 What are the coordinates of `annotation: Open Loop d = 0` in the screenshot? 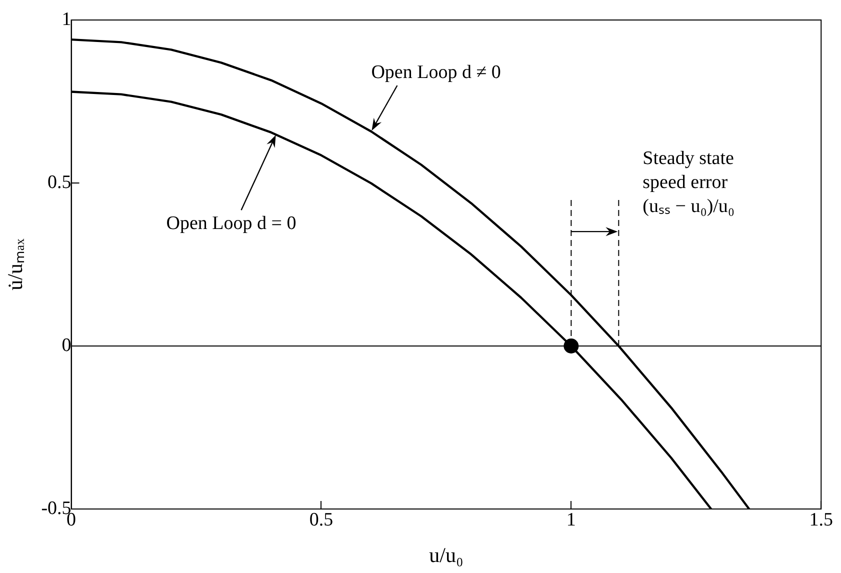 It's located at (231, 224).